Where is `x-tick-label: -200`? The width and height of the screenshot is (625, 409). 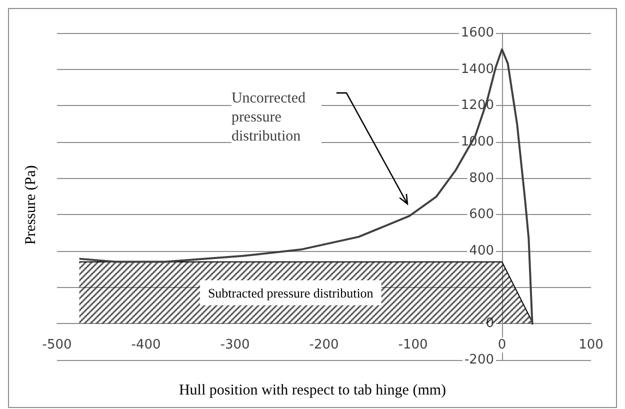
x-tick-label: -200 is located at coordinates (324, 345).